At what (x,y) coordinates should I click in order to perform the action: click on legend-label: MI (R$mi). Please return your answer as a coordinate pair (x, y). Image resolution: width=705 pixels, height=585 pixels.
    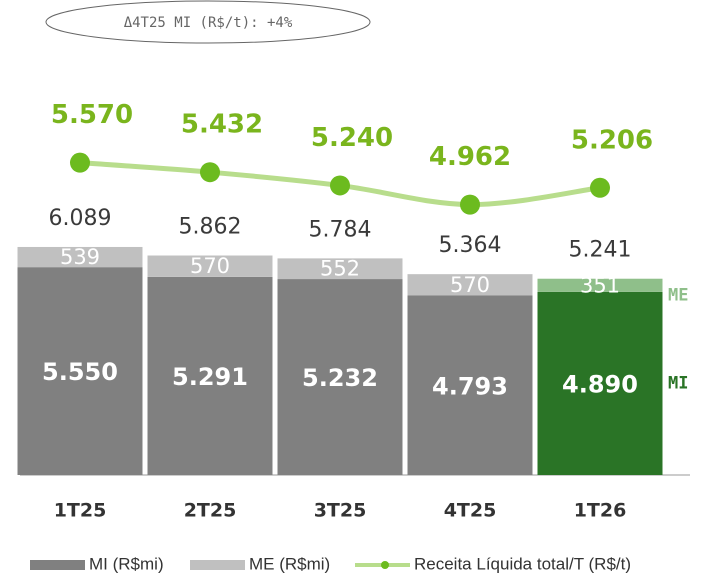
    Looking at the image, I should click on (126, 563).